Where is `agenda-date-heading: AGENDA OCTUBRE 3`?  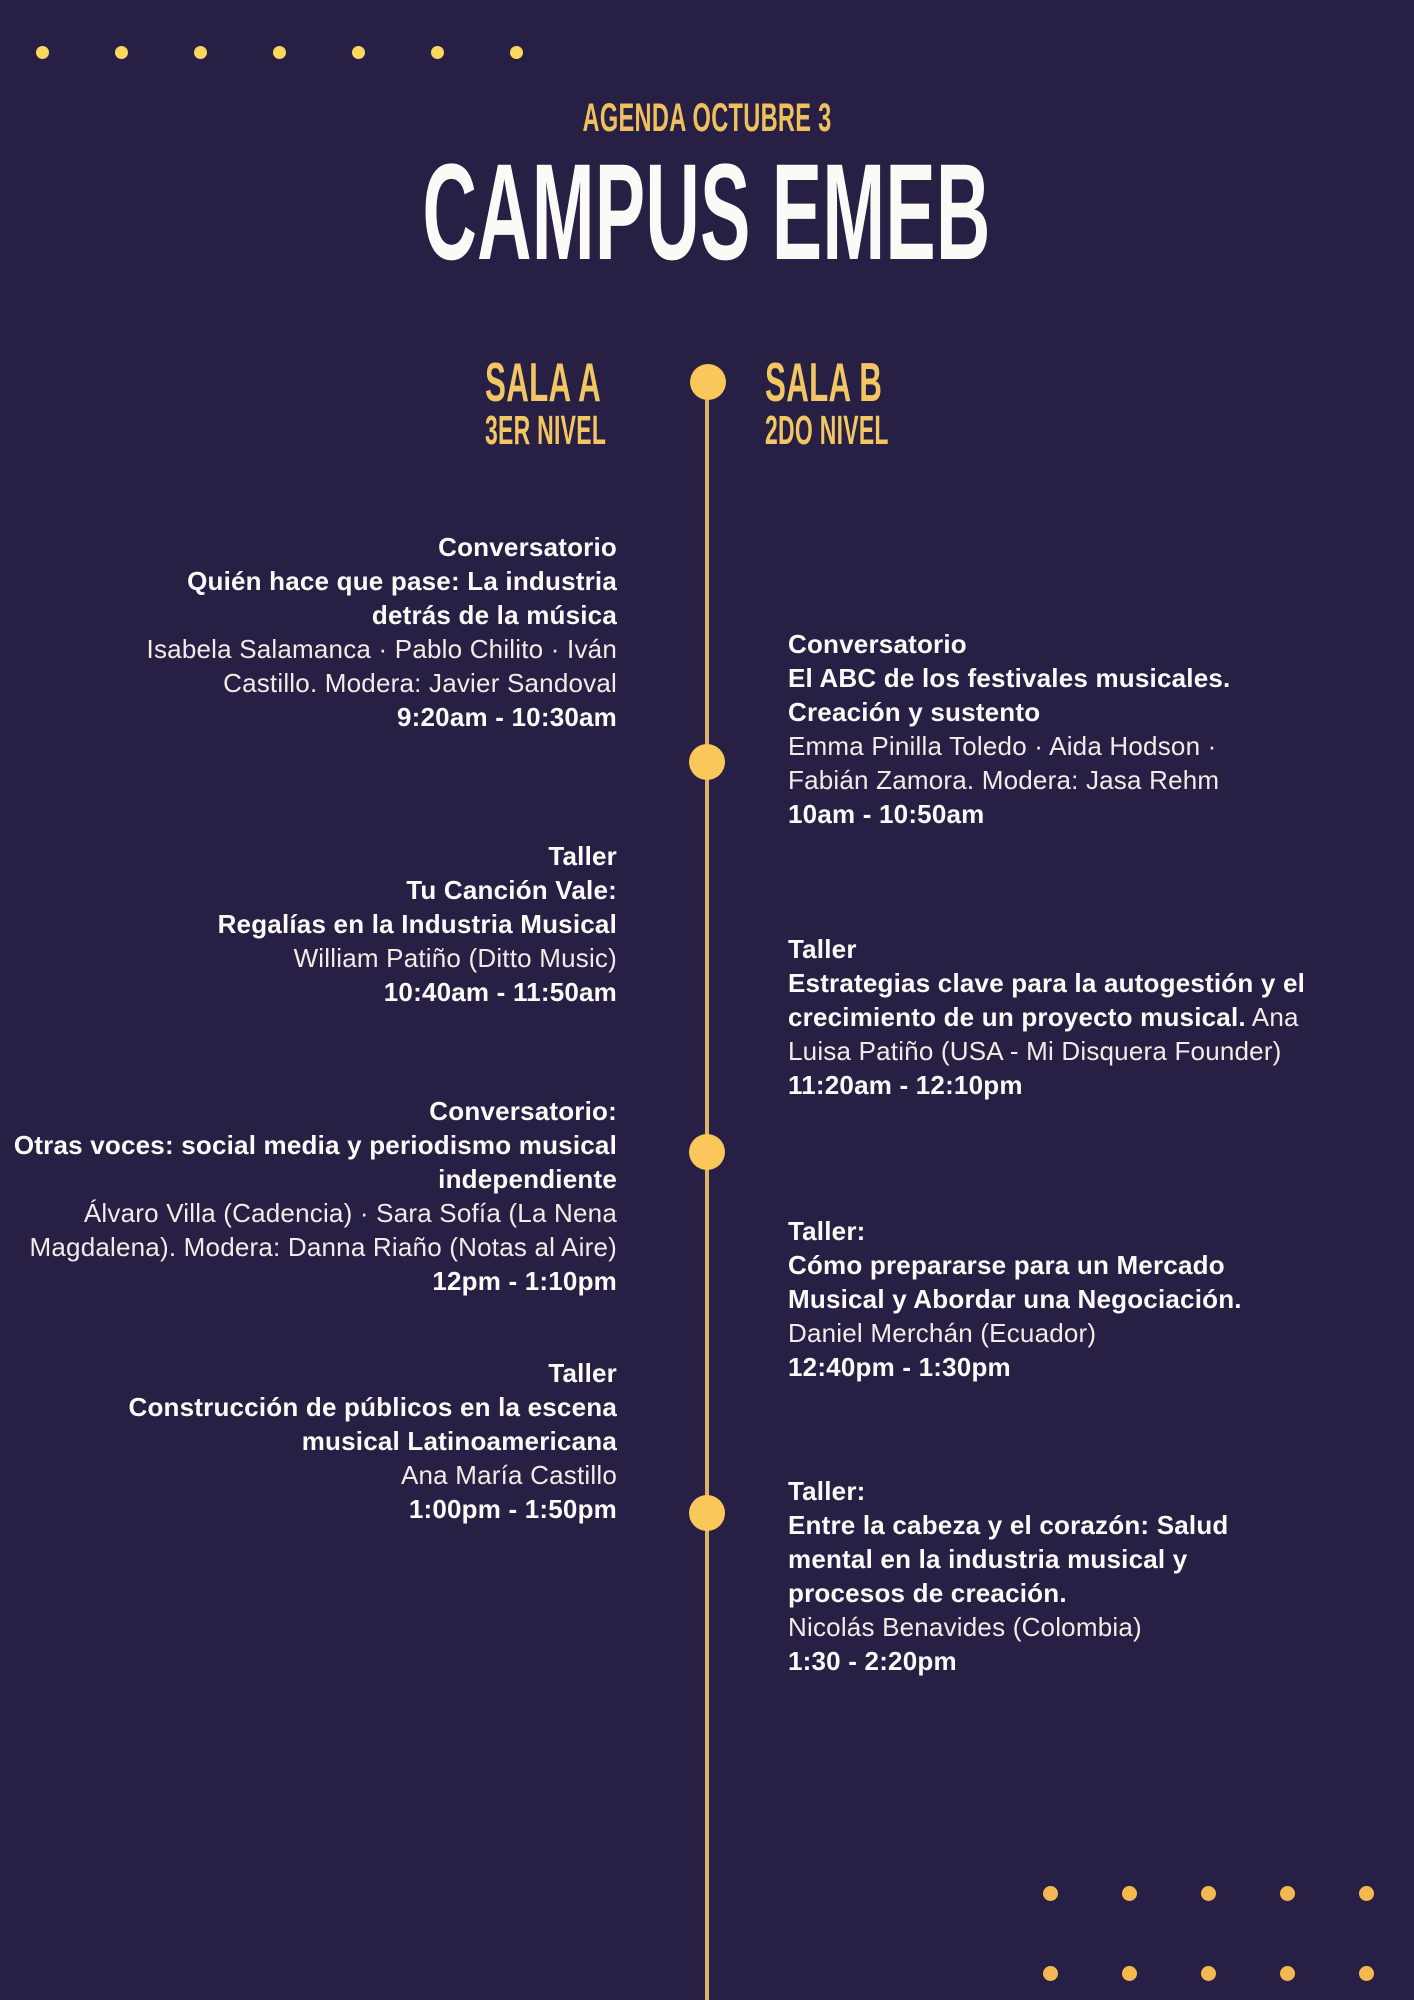 agenda-date-heading: AGENDA OCTUBRE 3 is located at coordinates (707, 118).